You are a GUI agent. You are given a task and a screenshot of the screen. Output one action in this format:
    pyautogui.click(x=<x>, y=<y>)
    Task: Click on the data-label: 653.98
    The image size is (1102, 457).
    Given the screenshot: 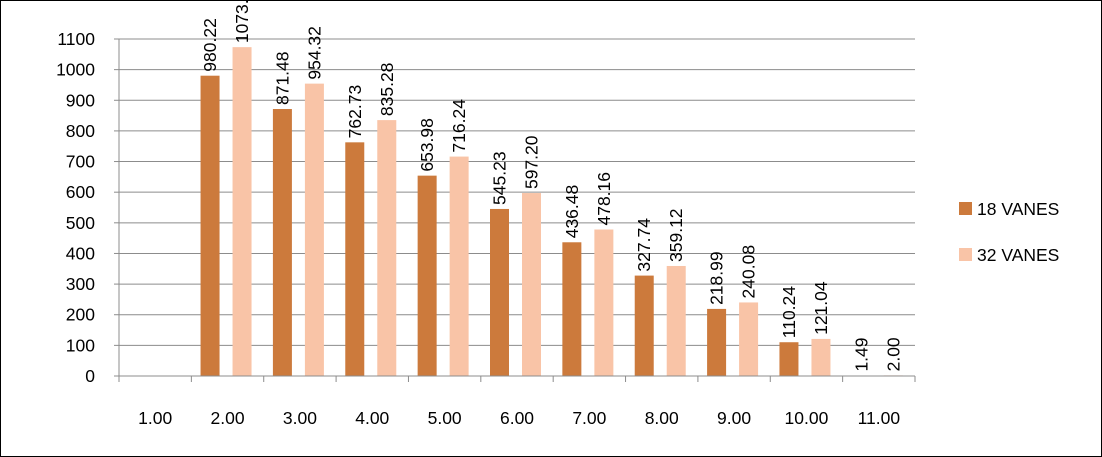 What is the action you would take?
    pyautogui.click(x=427, y=145)
    